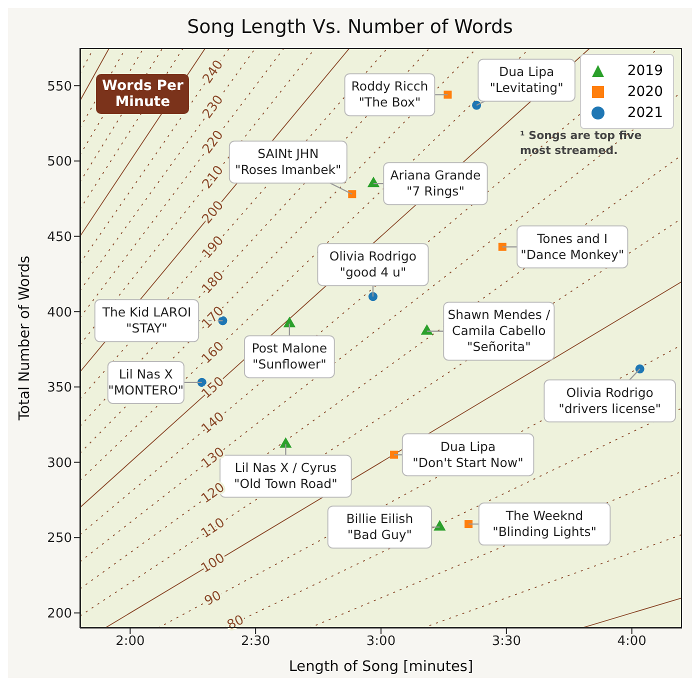 The width and height of the screenshot is (700, 700). I want to click on annotation: Post Malone "Sunflower", so click(290, 356).